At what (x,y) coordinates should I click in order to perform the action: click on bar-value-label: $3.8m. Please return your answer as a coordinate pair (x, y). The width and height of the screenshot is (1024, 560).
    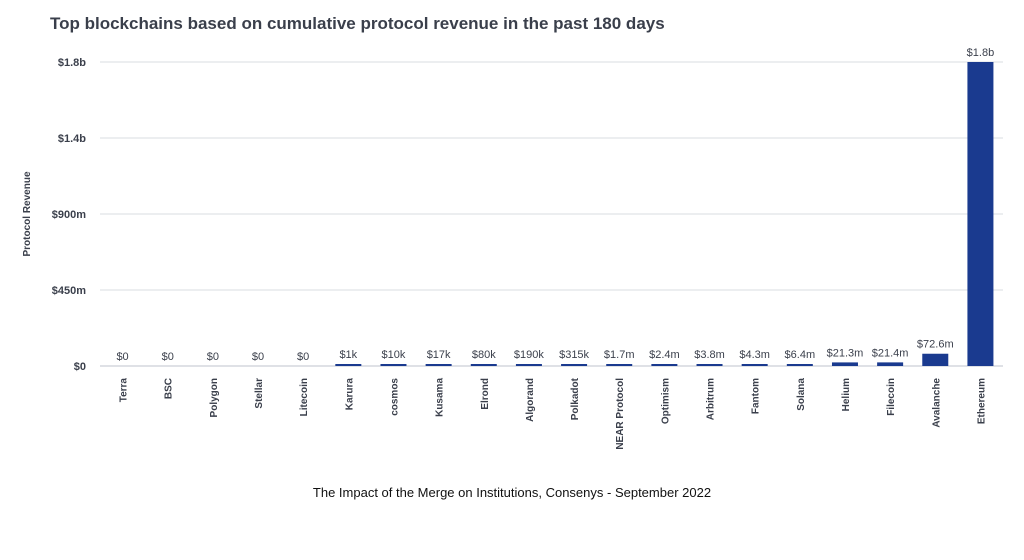
    Looking at the image, I should click on (709, 355).